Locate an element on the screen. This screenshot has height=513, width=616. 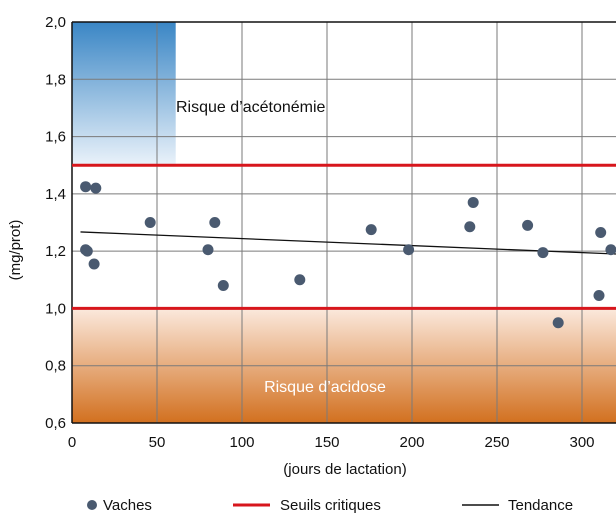
legend-item-tendance: Tendance is located at coordinates (517, 505).